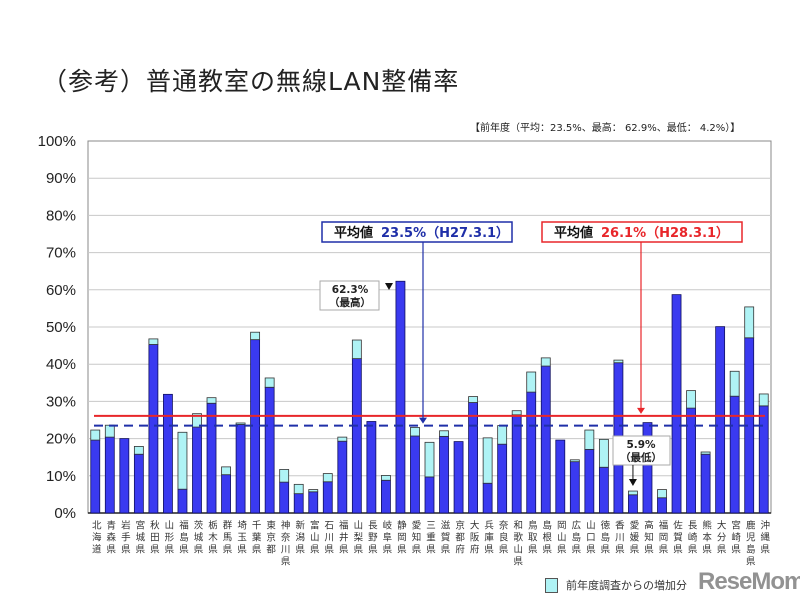  I want to click on category-label: 岡山県, so click(561, 538).